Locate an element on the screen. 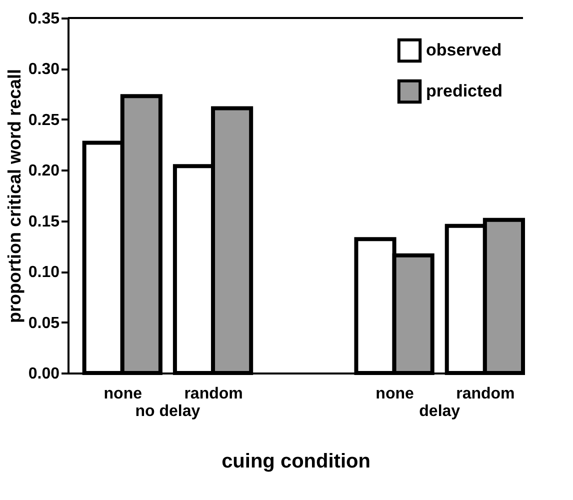  legend-label: observed is located at coordinates (464, 50).